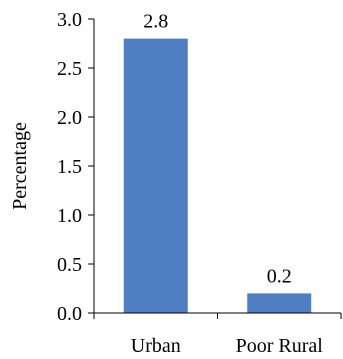  Describe the element at coordinates (155, 22) in the screenshot. I see `data-label: 2.8` at that location.